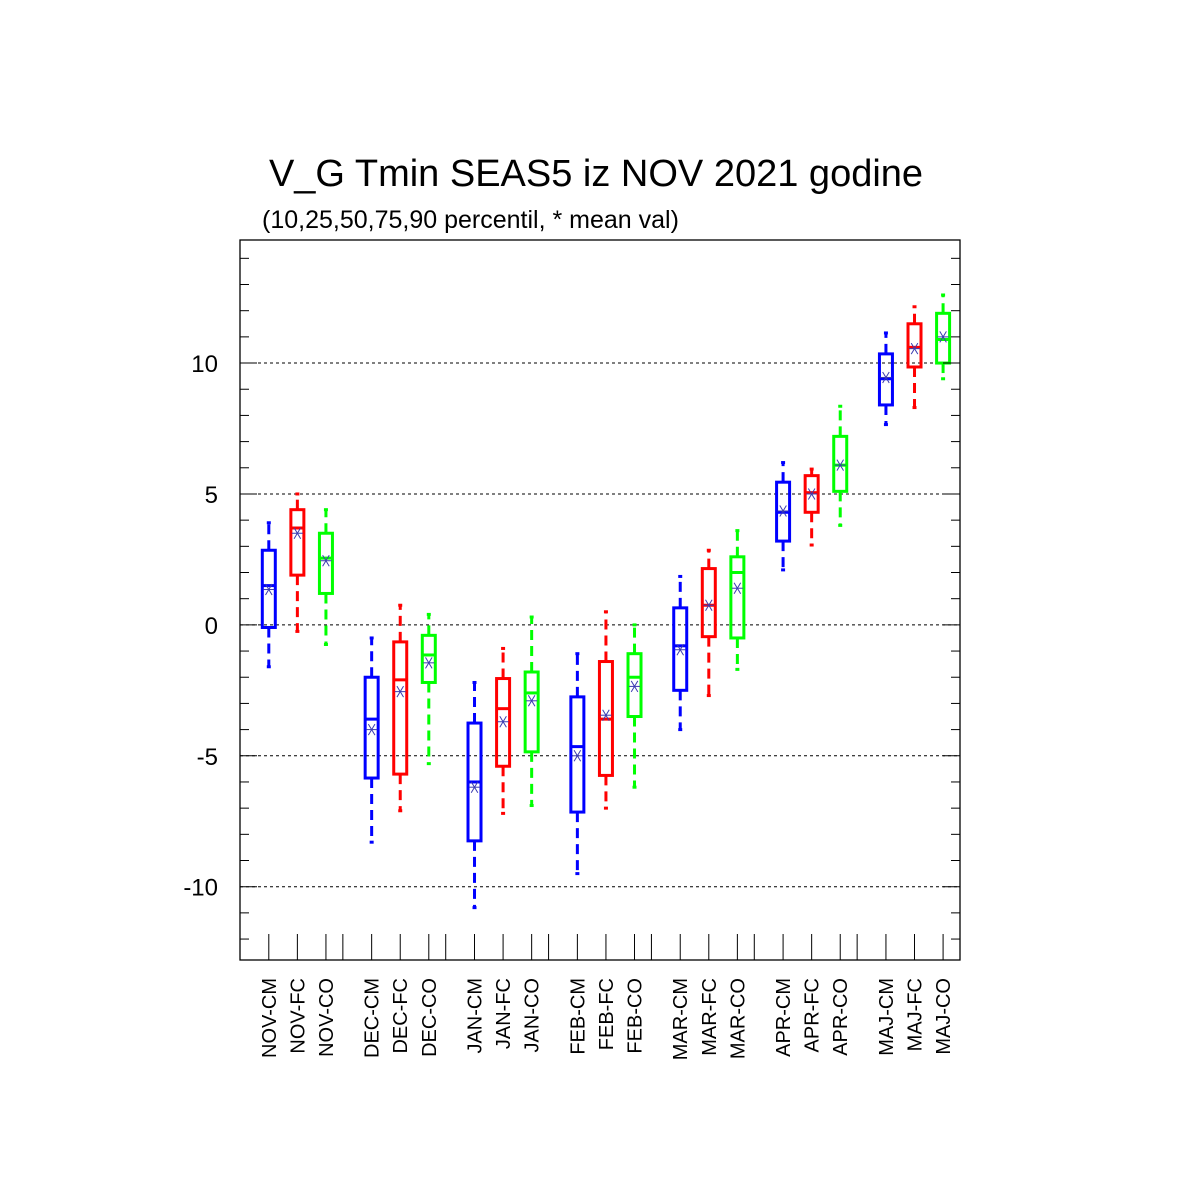 Image resolution: width=1200 pixels, height=1200 pixels. Describe the element at coordinates (607, 1014) in the screenshot. I see `x-tick-label: FEB-FC` at that location.